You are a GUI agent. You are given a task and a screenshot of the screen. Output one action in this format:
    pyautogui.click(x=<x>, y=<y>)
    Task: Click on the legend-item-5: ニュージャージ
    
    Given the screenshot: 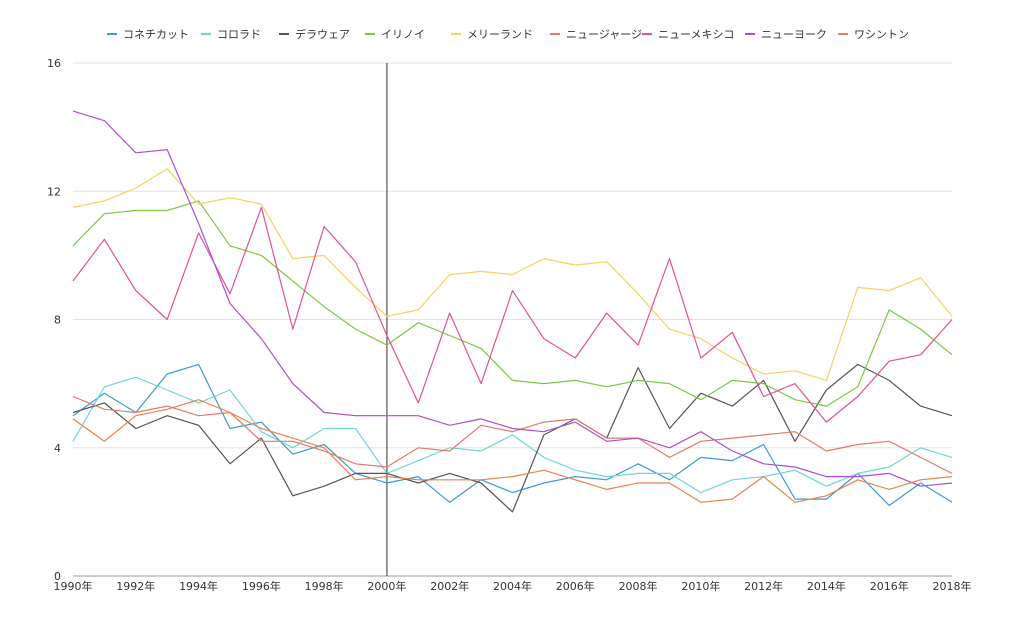 What is the action you would take?
    pyautogui.click(x=596, y=34)
    